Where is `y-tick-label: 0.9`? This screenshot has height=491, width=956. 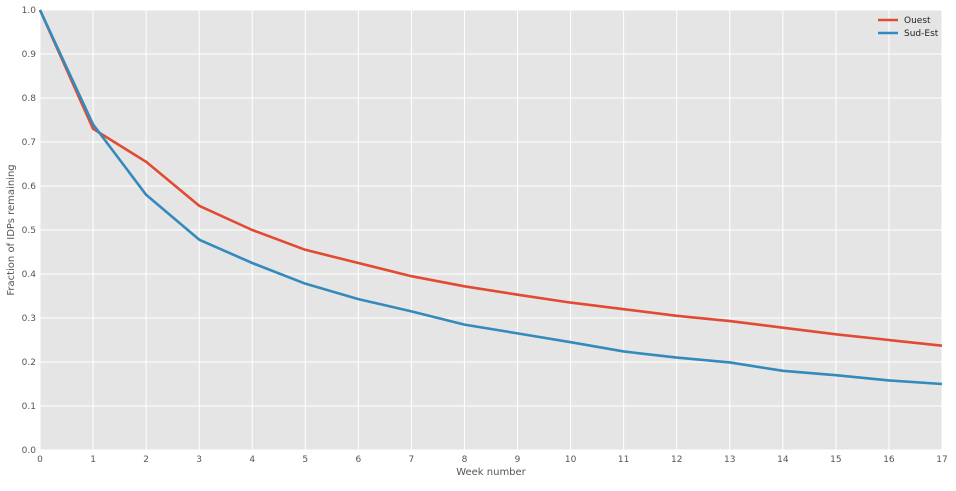
y-tick-label: 0.9 is located at coordinates (29, 55).